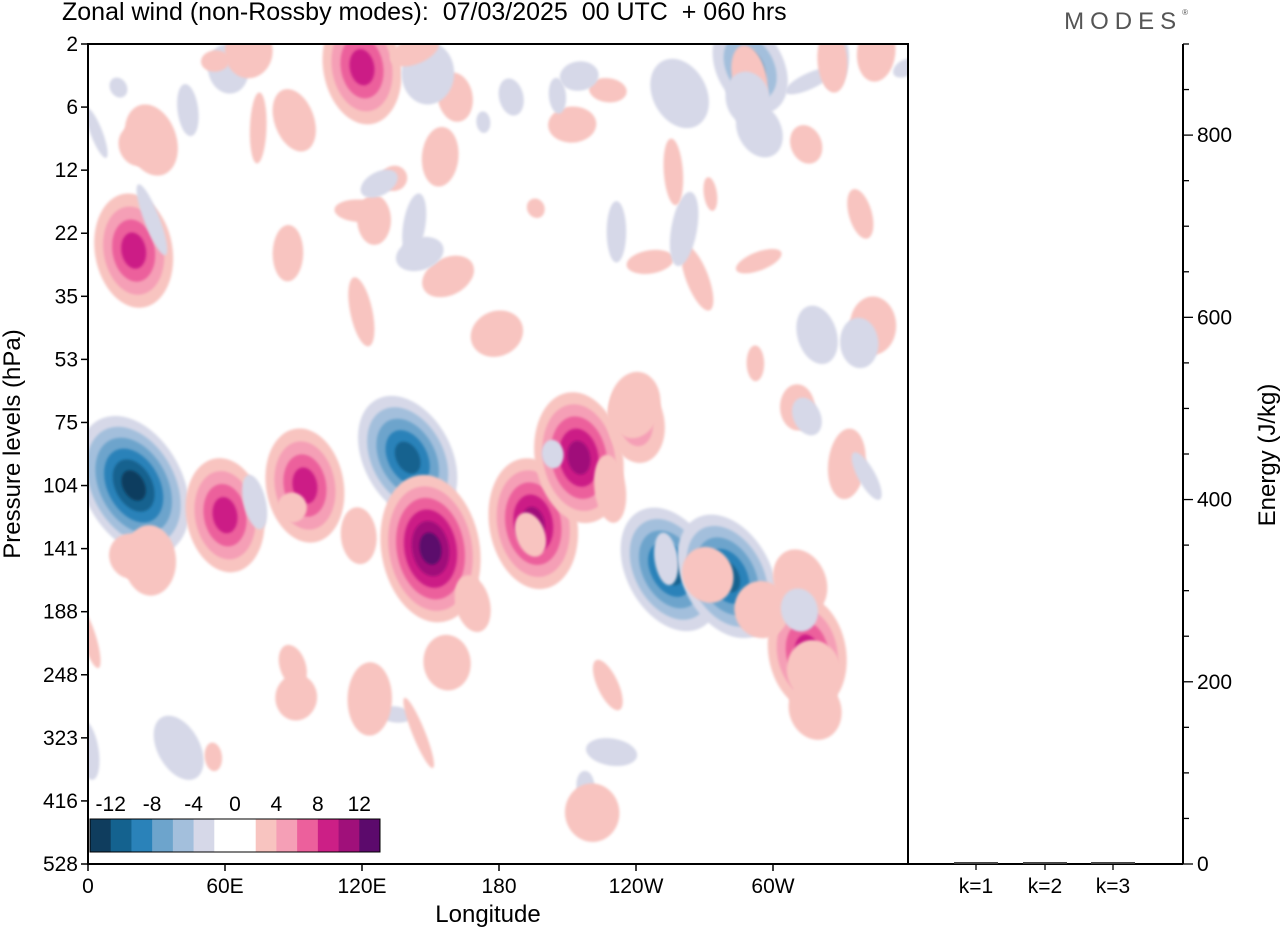  I want to click on x-tick-label: 180, so click(498, 886).